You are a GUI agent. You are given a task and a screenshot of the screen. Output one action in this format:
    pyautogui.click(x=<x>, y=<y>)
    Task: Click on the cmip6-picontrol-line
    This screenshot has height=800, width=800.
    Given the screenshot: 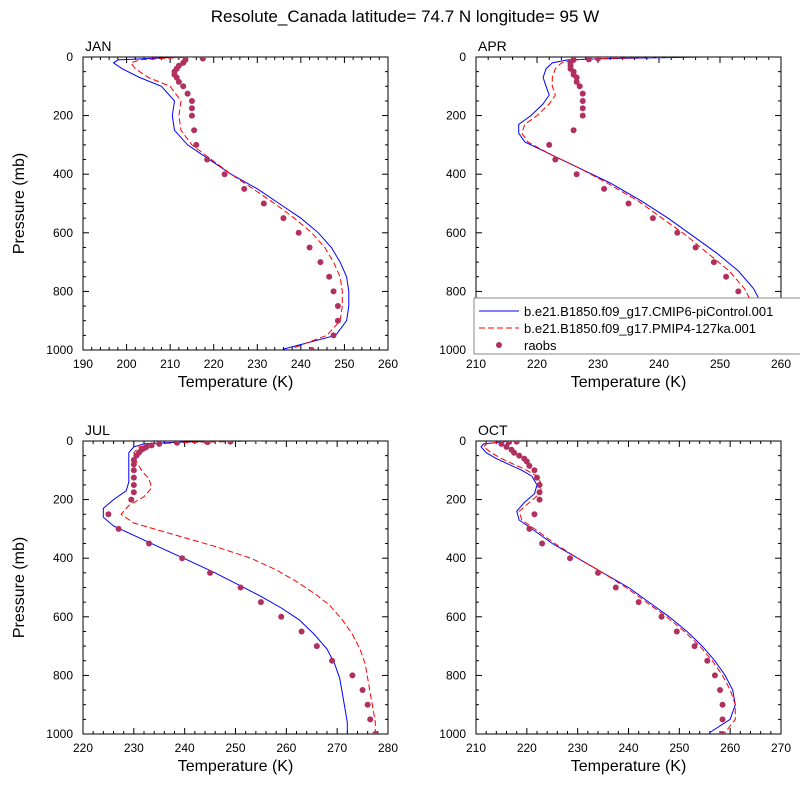 What is the action you would take?
    pyautogui.click(x=608, y=587)
    